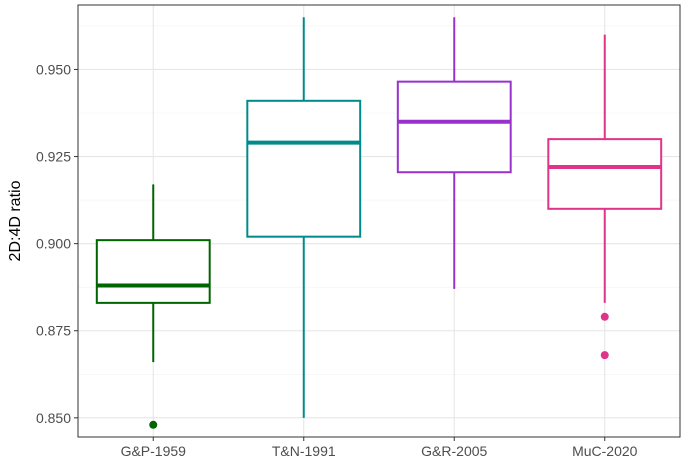  Describe the element at coordinates (304, 451) in the screenshot. I see `x-tick-label: T&N-1991` at that location.